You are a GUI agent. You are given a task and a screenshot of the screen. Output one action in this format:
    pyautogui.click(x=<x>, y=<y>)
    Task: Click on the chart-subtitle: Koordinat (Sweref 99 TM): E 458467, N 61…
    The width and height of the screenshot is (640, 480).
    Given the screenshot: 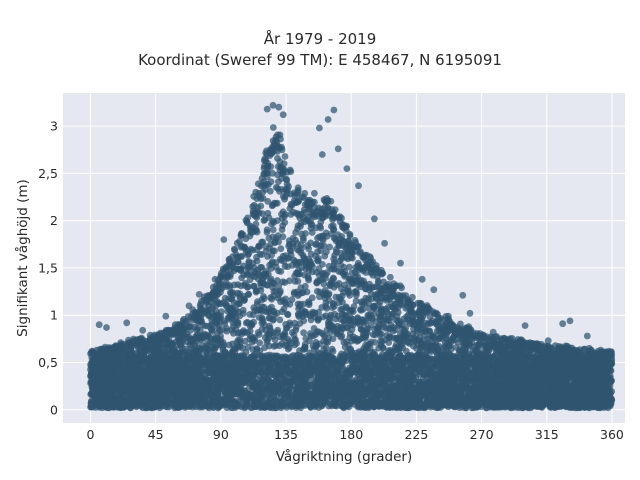 What is the action you would take?
    pyautogui.click(x=320, y=60)
    